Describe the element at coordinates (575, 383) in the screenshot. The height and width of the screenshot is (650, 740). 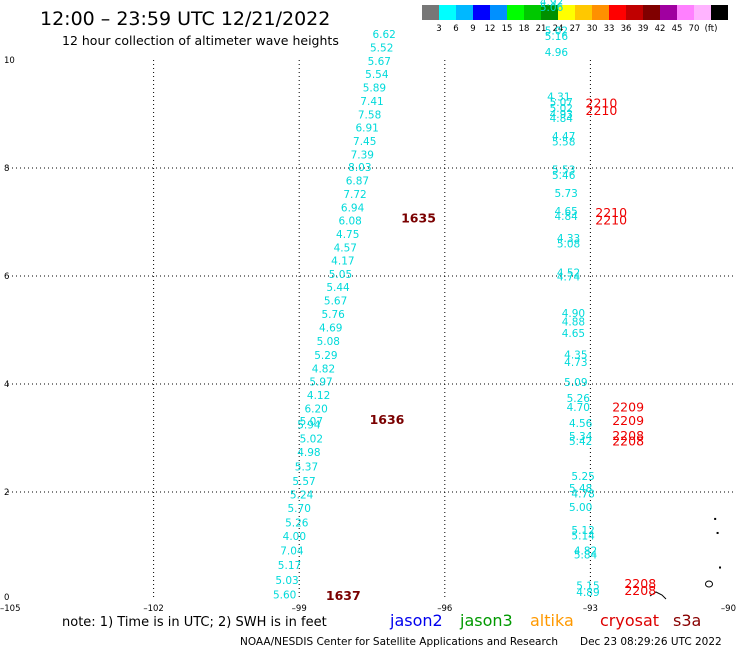
I see `wave-height-value: 5.09` at that location.